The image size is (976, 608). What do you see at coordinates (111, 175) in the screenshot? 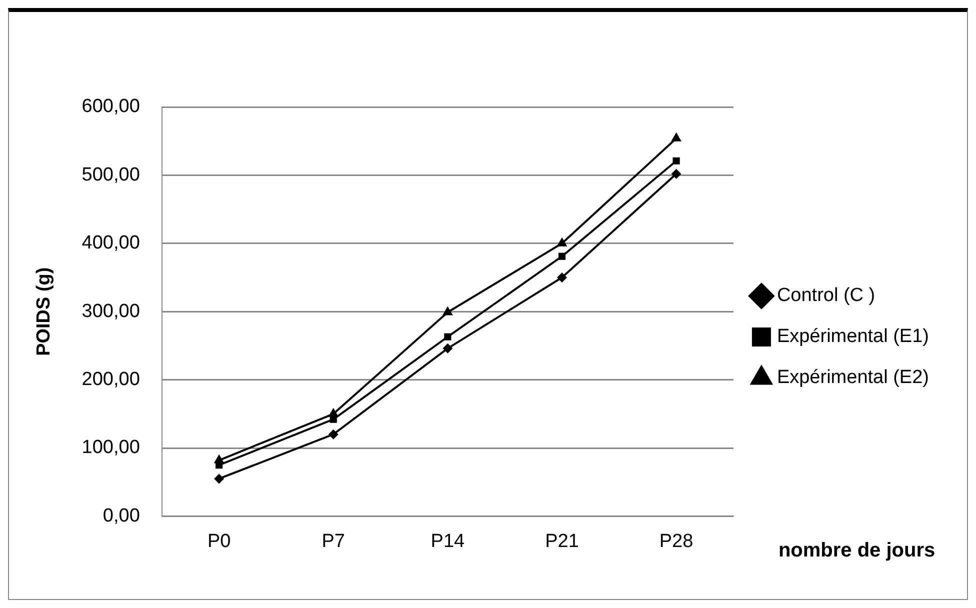
I see `y-tick-label: 500,00` at bounding box center [111, 175].